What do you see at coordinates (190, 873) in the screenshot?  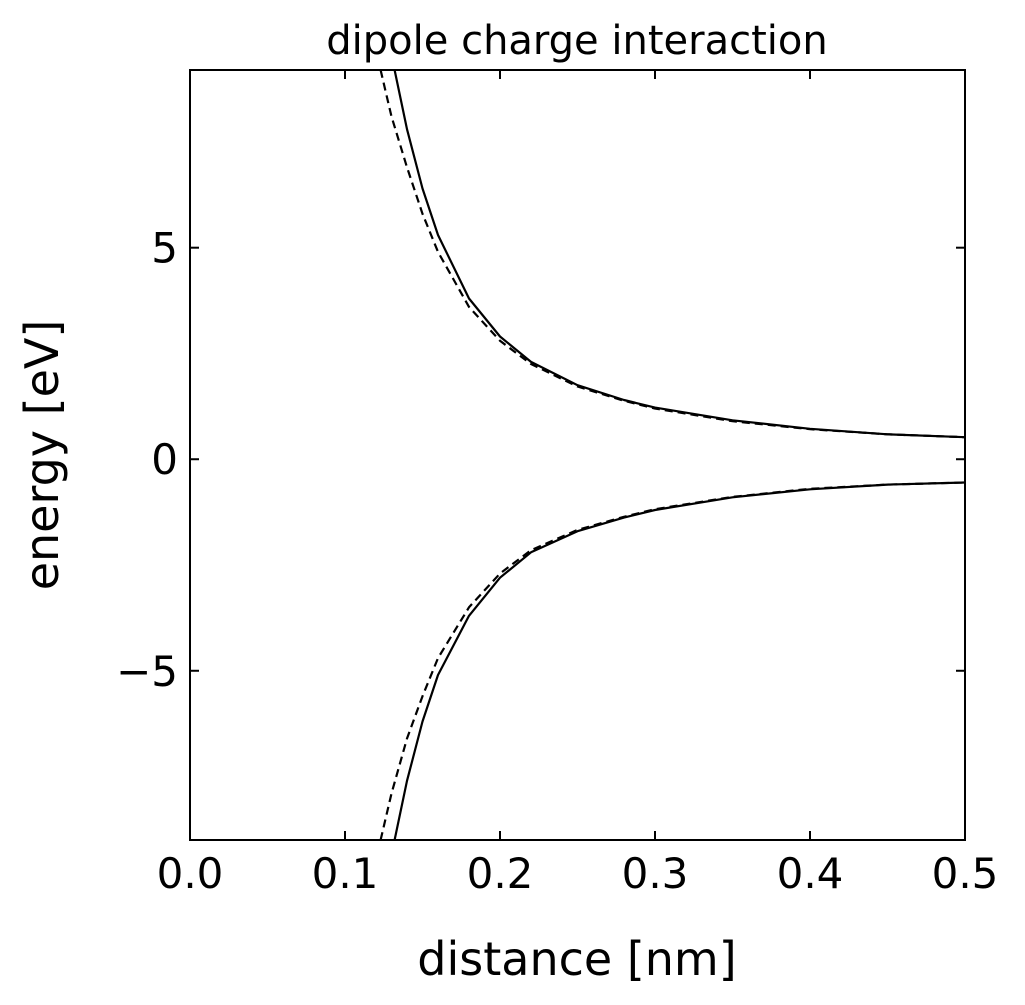 I see `x-tick-label: 0.0` at bounding box center [190, 873].